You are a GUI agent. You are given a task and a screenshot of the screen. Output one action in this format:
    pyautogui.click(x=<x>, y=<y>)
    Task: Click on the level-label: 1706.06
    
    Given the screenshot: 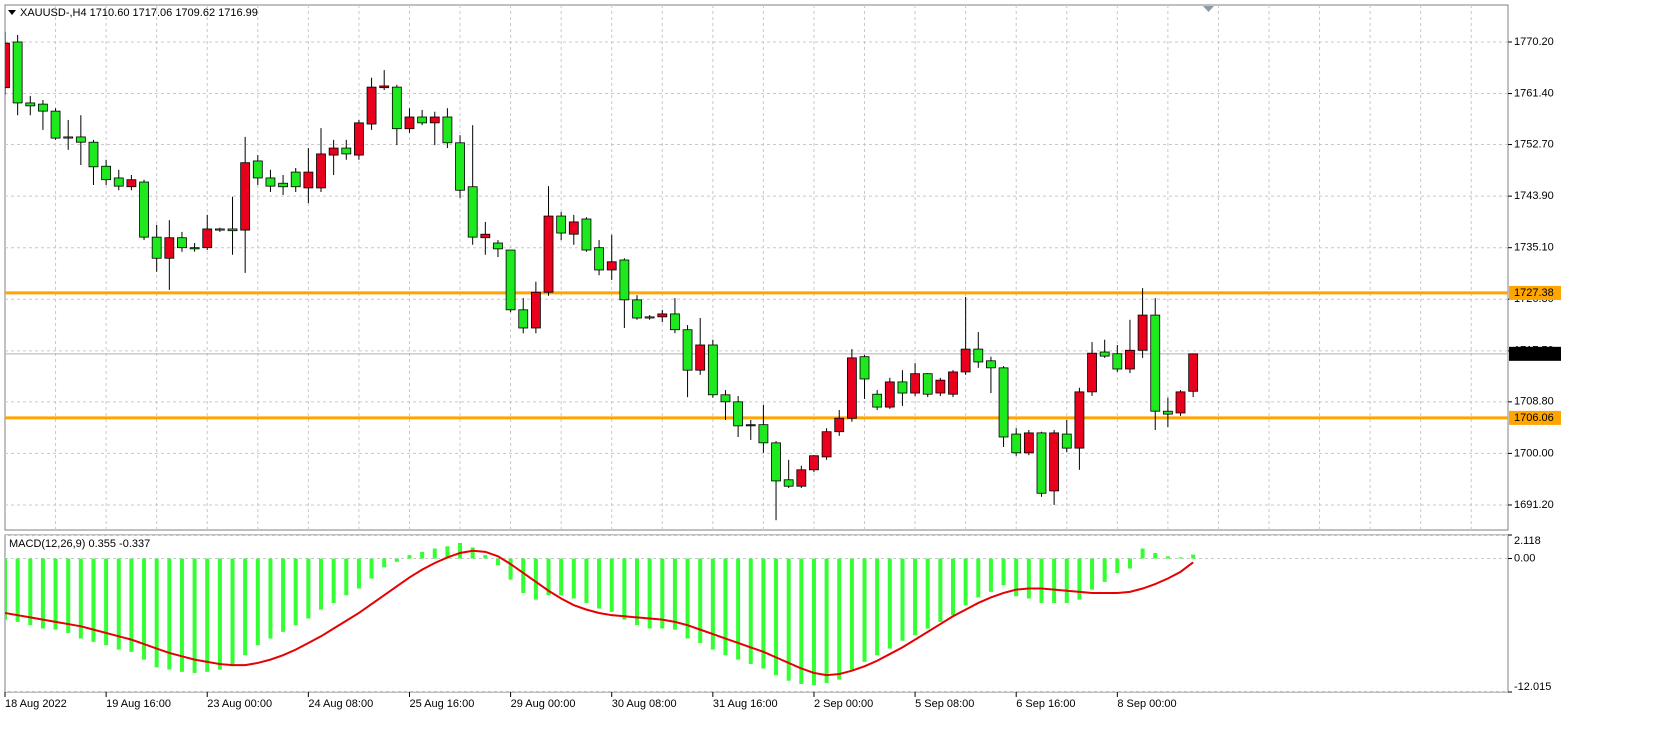 What is the action you would take?
    pyautogui.click(x=1534, y=418)
    